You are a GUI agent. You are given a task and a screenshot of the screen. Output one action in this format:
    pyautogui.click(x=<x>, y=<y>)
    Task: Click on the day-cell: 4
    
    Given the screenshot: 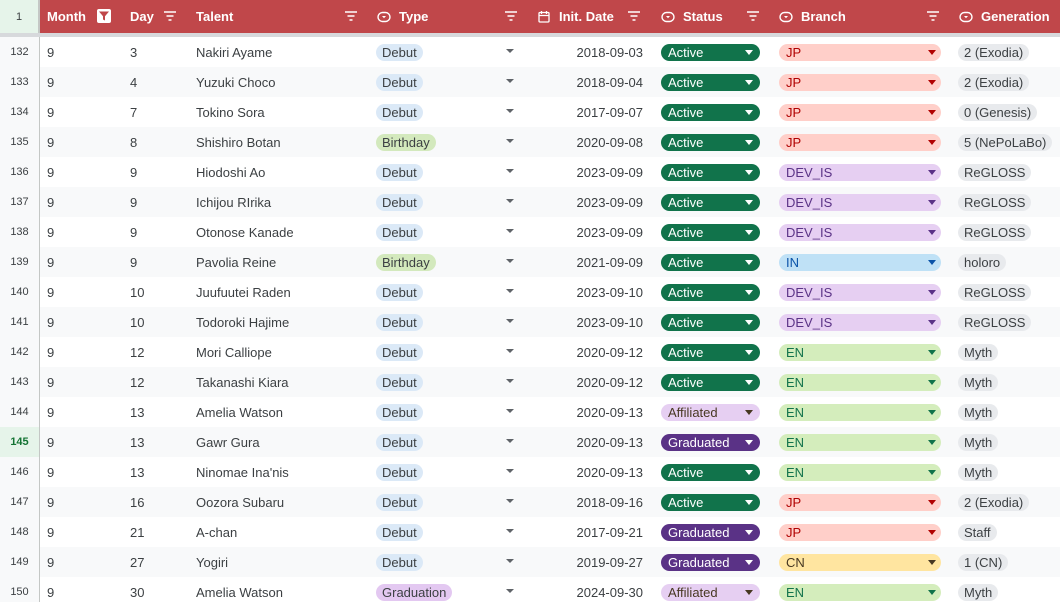 What is the action you would take?
    pyautogui.click(x=134, y=82)
    